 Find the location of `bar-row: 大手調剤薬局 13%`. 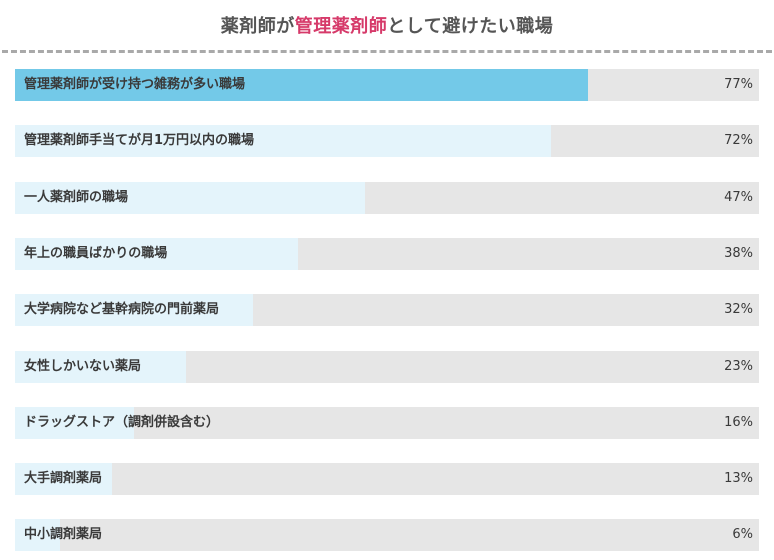

bar-row: 大手調剤薬局 13% is located at coordinates (387, 479).